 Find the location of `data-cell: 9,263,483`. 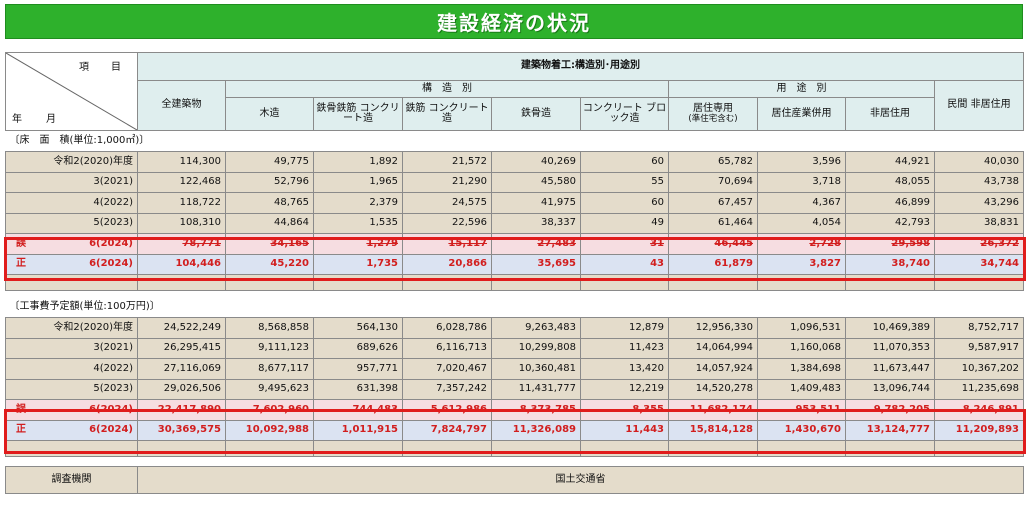

data-cell: 9,263,483 is located at coordinates (536, 328).